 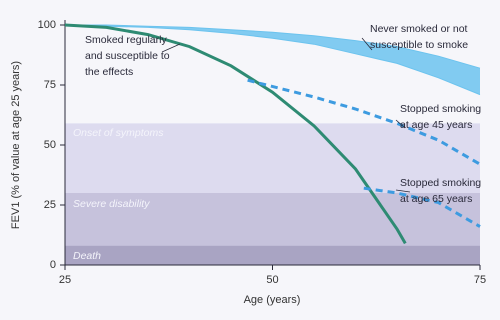 I want to click on annotation: the effects, so click(x=109, y=72).